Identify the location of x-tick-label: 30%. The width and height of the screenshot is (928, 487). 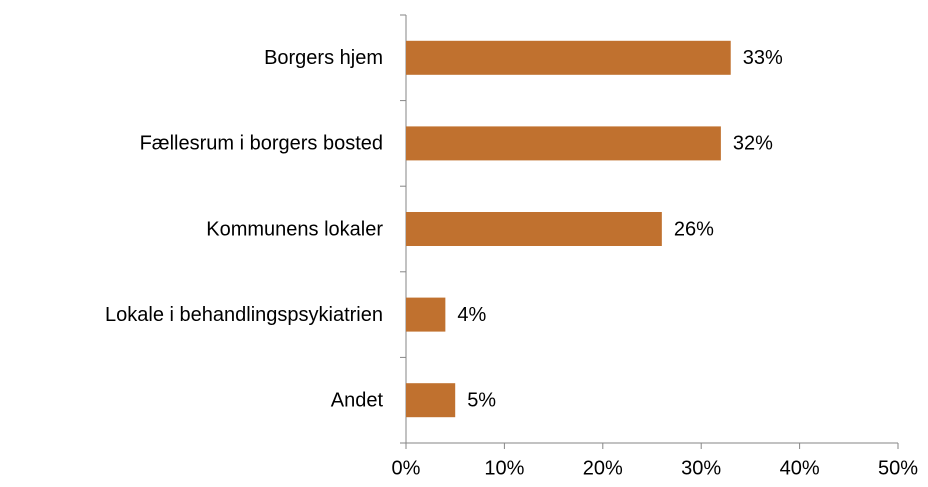
(701, 468).